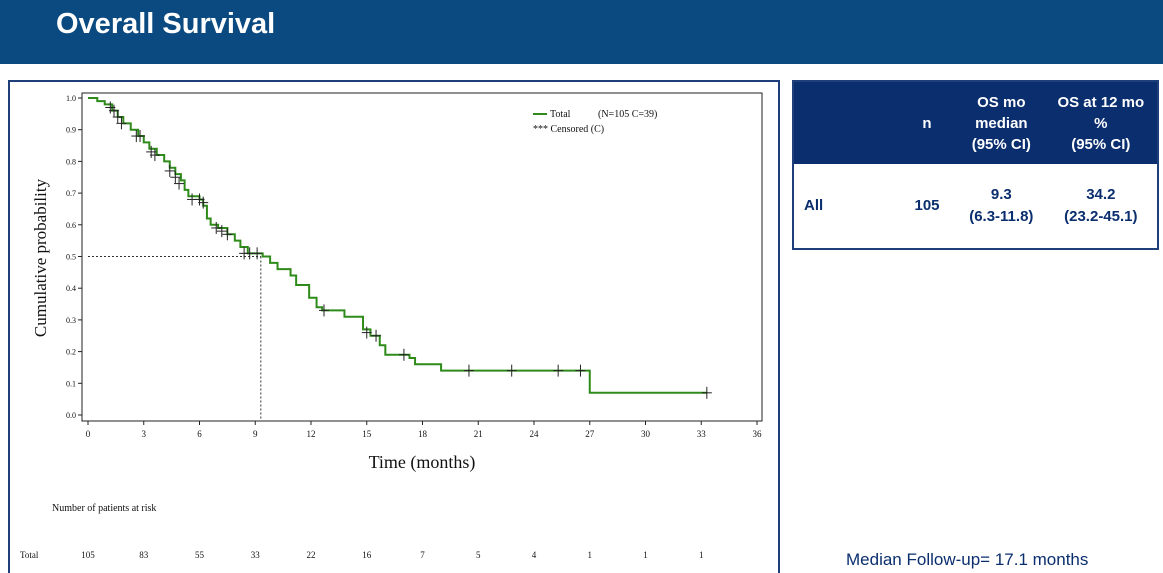  I want to click on y-tick-label: 0.6, so click(71, 225).